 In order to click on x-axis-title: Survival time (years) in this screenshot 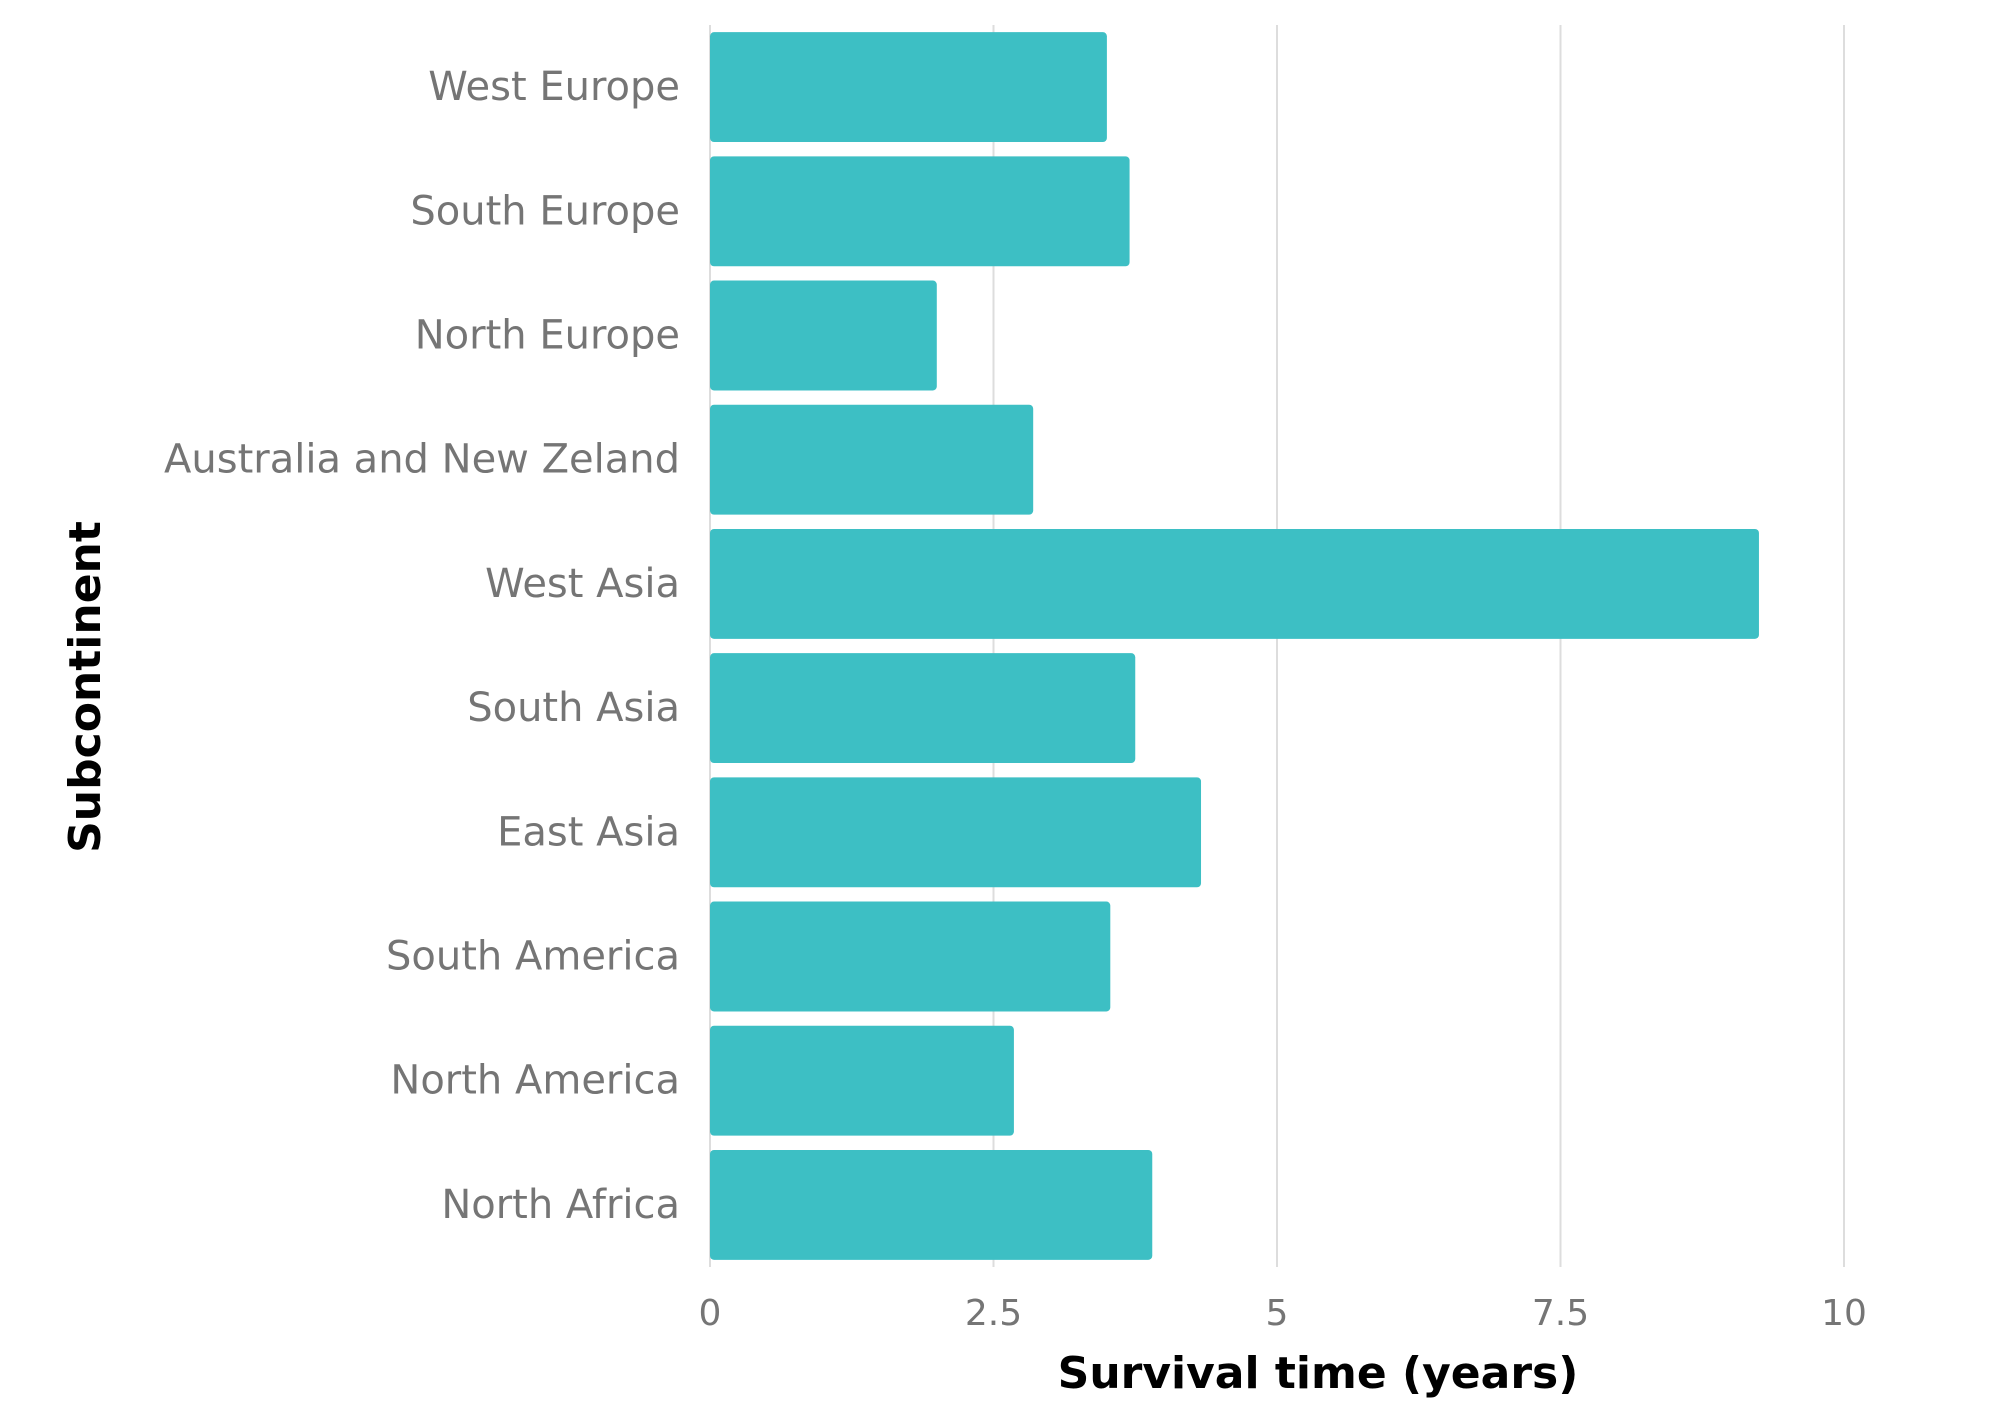, I will do `click(1318, 1373)`.